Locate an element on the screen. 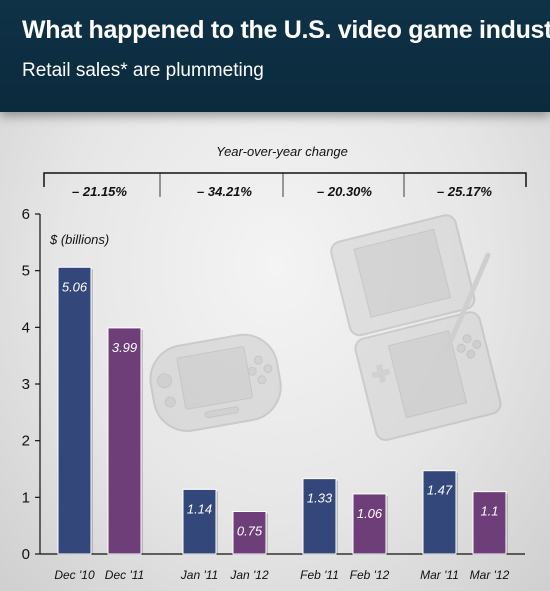  yoy-change-label: – 20.30% is located at coordinates (344, 191).